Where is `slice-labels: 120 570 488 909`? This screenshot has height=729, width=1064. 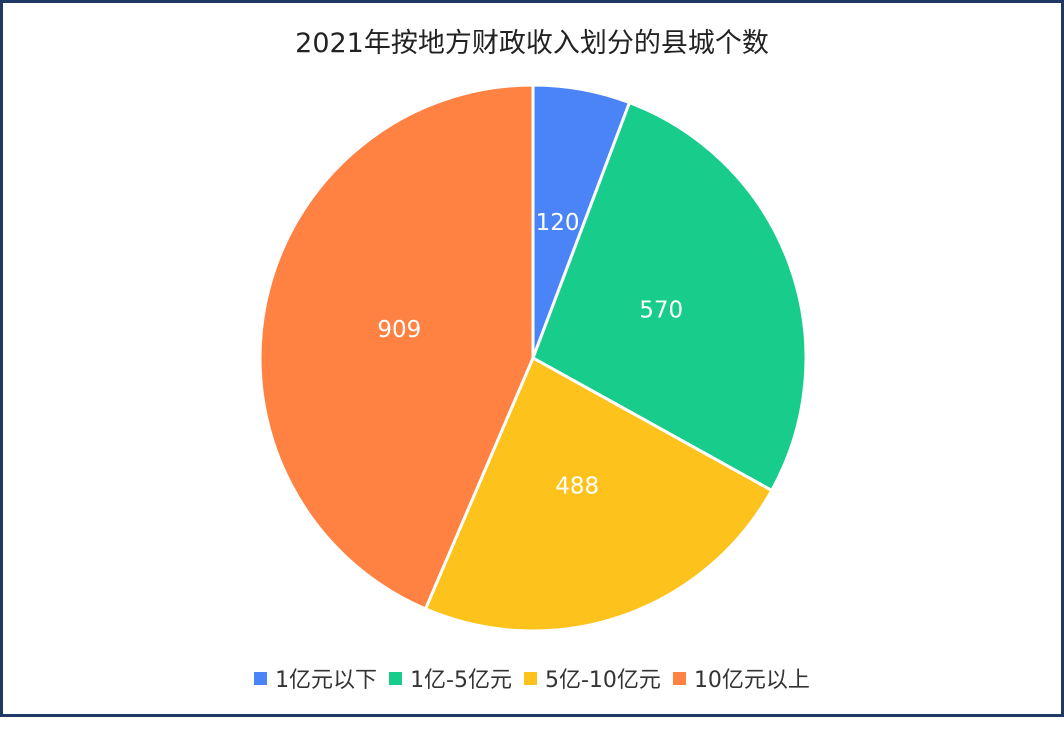 slice-labels: 120 570 488 909 is located at coordinates (530, 354).